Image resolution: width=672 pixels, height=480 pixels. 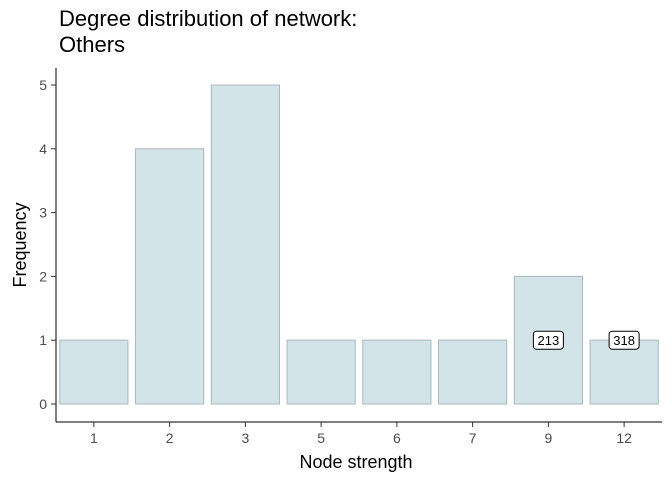 I want to click on svg-text: 213, so click(x=549, y=340).